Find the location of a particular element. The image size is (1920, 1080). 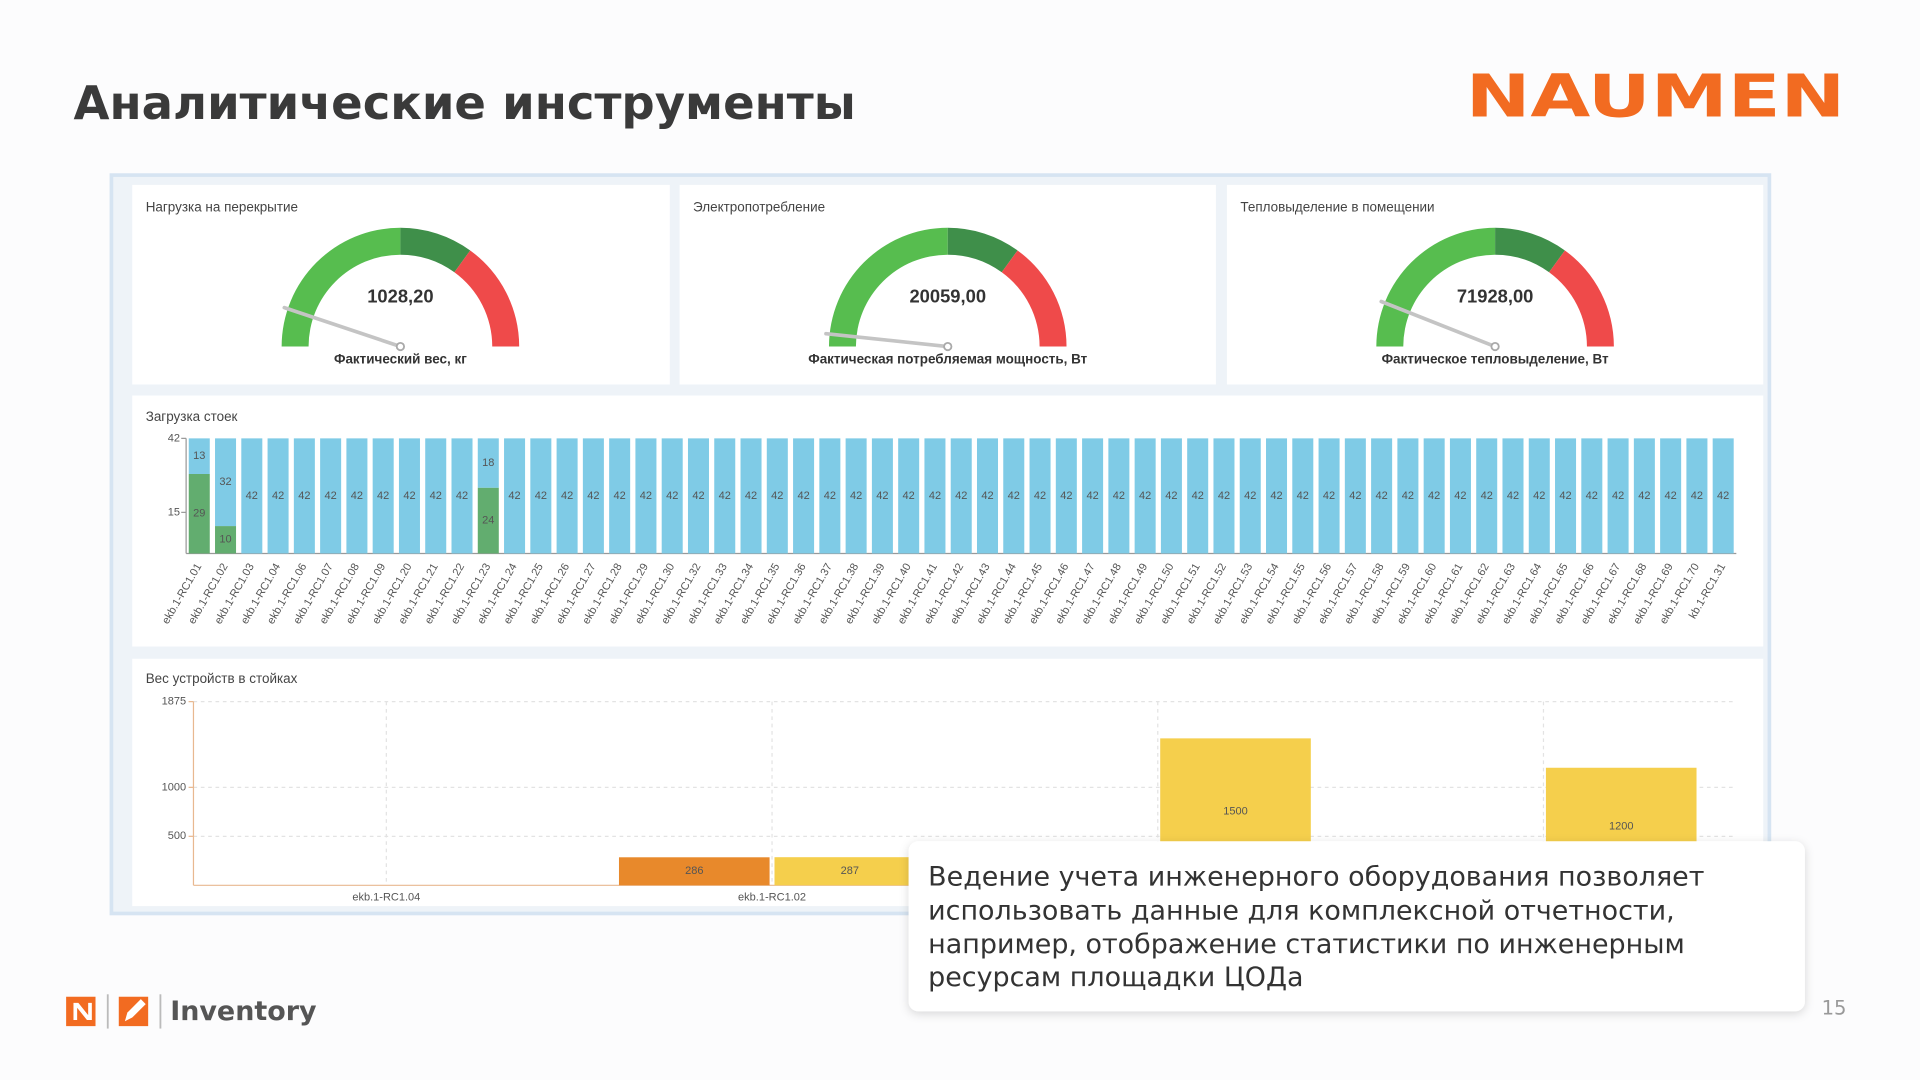

bar-value-label: 1200 is located at coordinates (1621, 826).